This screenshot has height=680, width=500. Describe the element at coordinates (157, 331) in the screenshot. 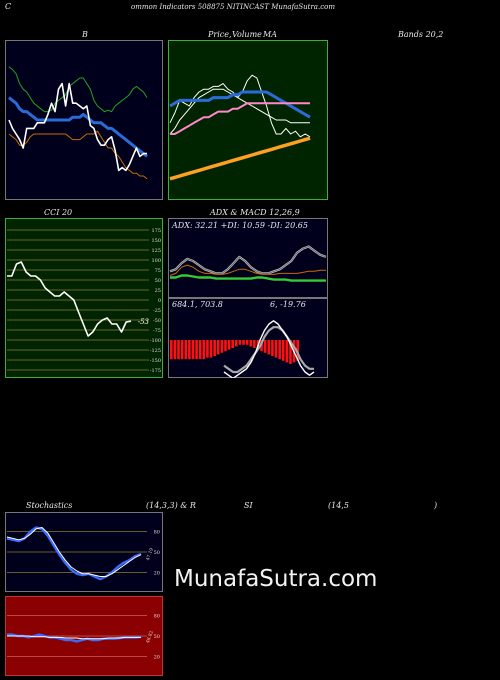

I see `cci-tick-label: -75` at that location.